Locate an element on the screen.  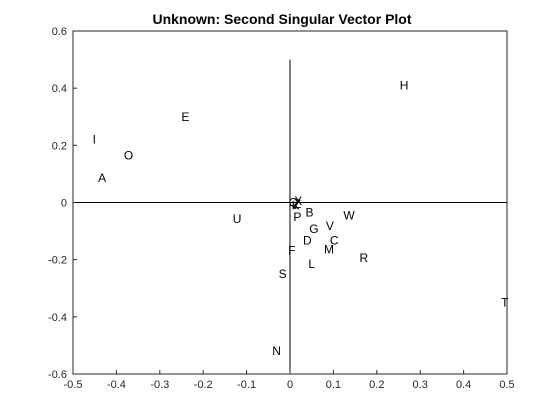
y-tick-label: 0.4 is located at coordinates (59, 89).